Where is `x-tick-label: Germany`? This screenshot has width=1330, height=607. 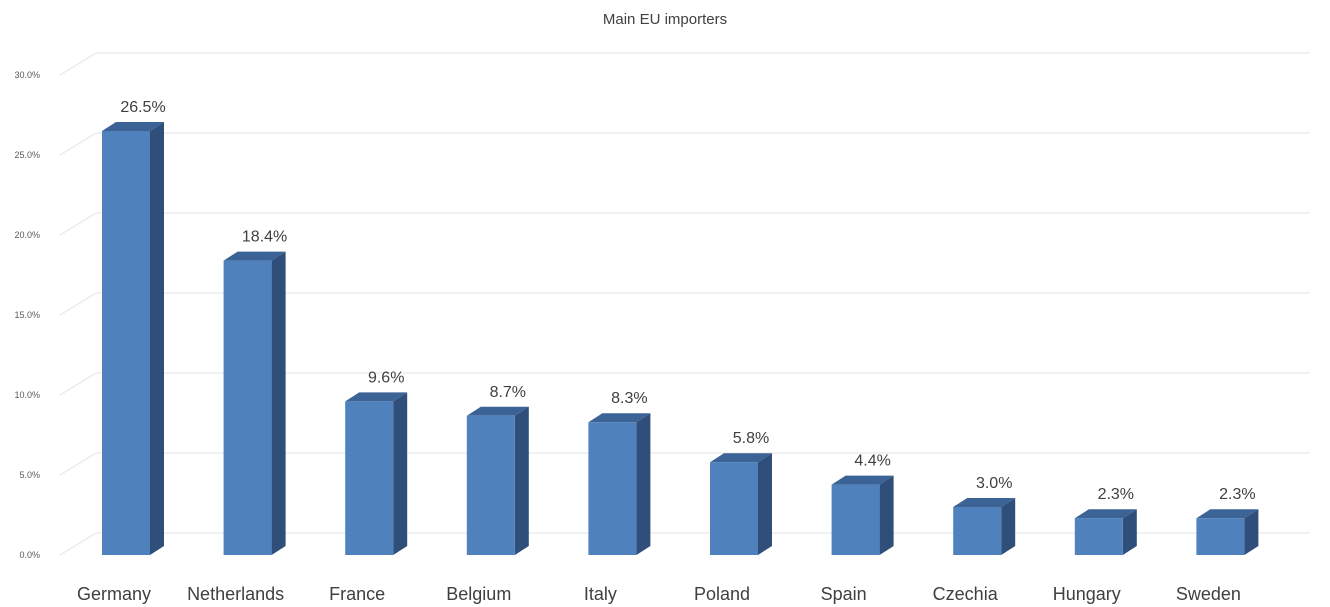
x-tick-label: Germany is located at coordinates (114, 594).